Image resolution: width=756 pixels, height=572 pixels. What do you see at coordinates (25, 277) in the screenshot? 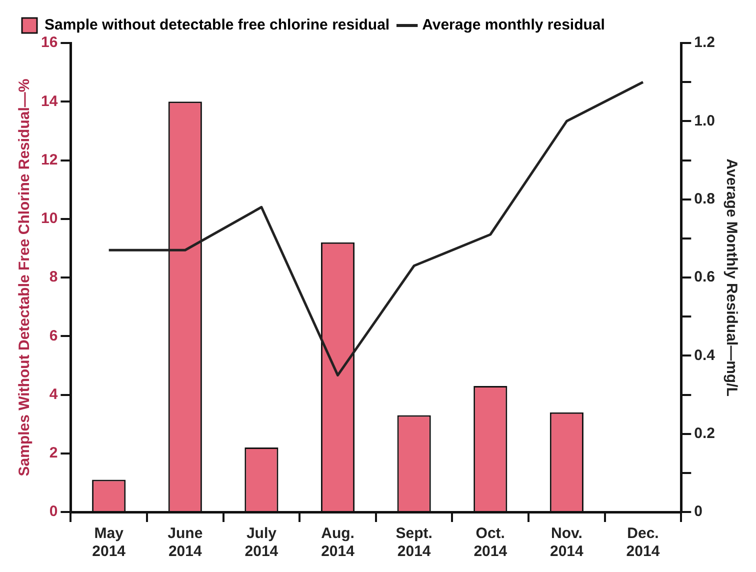
I see `y-axis-title: Samples Without Detectable Free Chlorine Residual—%` at bounding box center [25, 277].